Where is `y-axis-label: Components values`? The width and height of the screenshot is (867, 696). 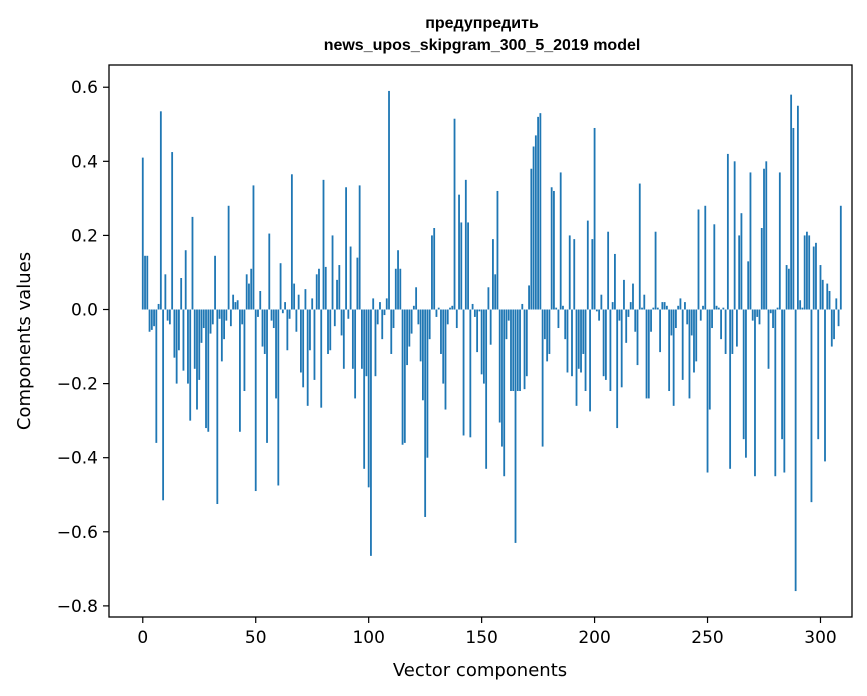
y-axis-label: Components values is located at coordinates (24, 341).